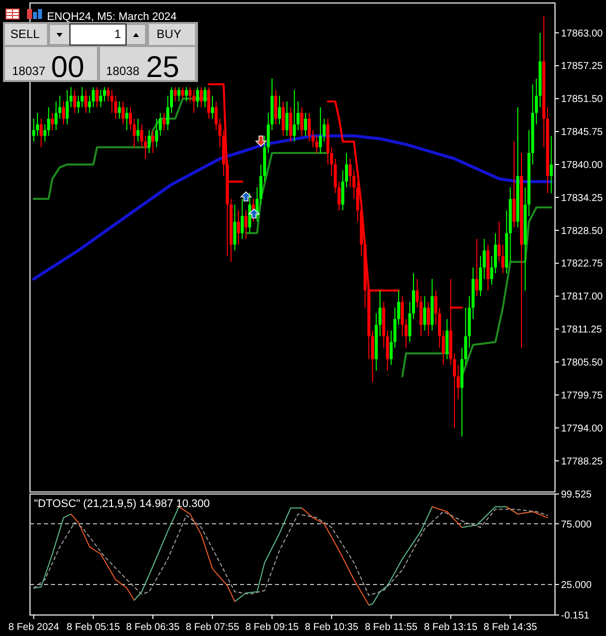 This screenshot has height=636, width=606. What do you see at coordinates (93, 627) in the screenshot?
I see `x-tick-label: 8 Feb 05:15` at bounding box center [93, 627].